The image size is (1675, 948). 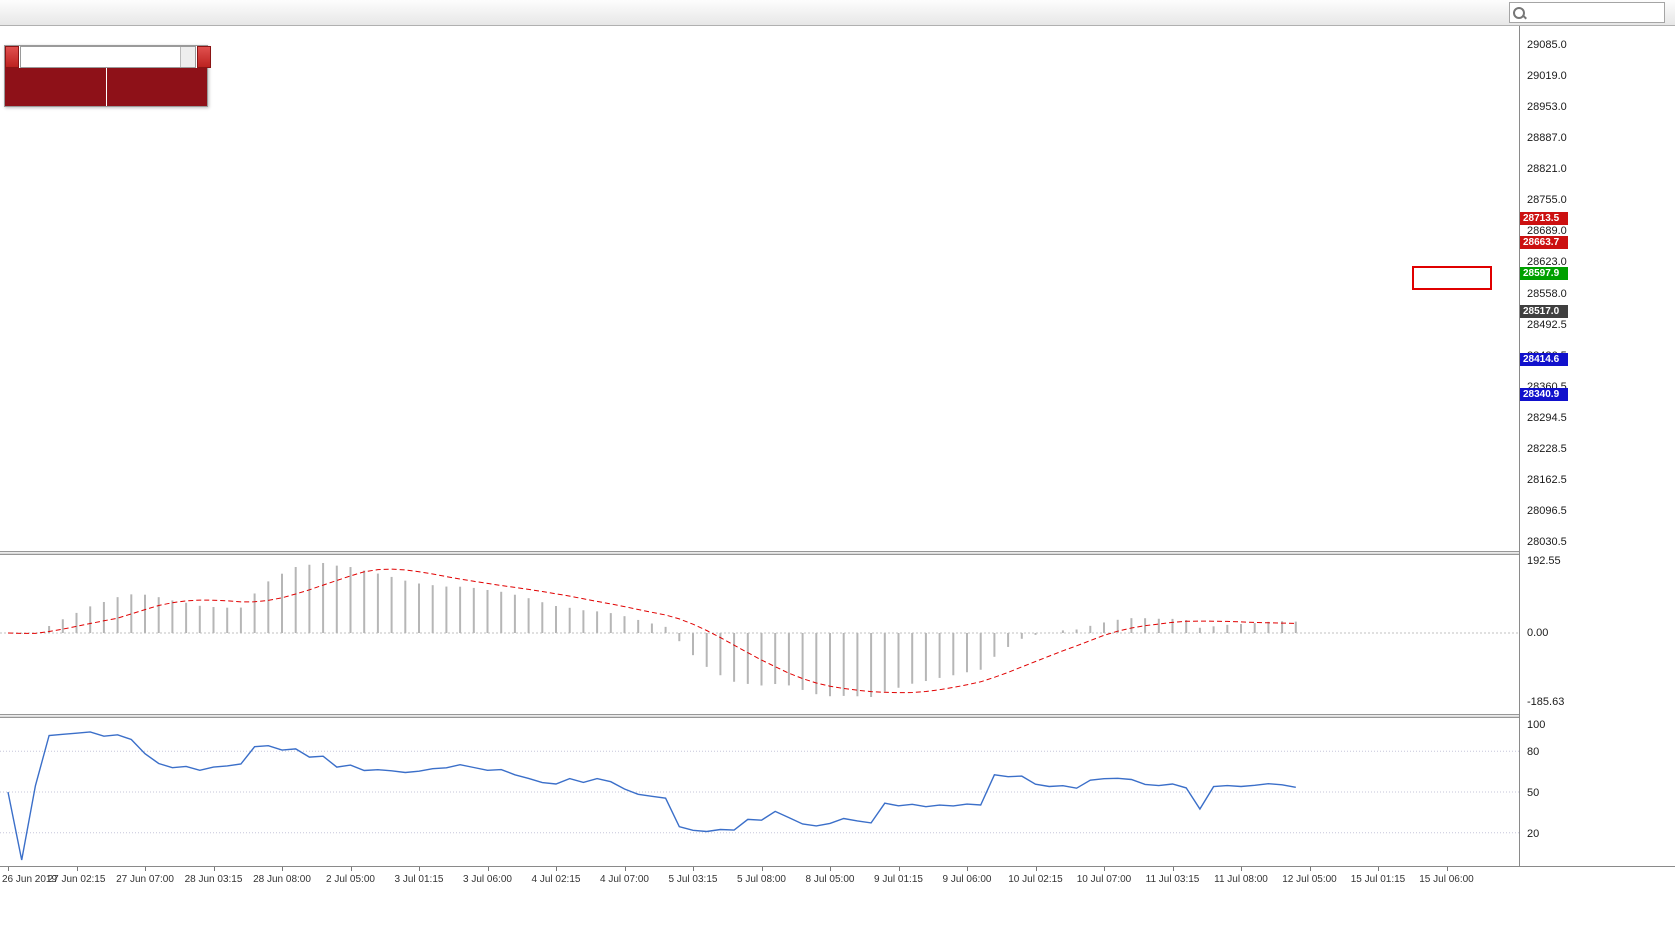 I want to click on price-tick-label: 28228.5, so click(x=1547, y=448).